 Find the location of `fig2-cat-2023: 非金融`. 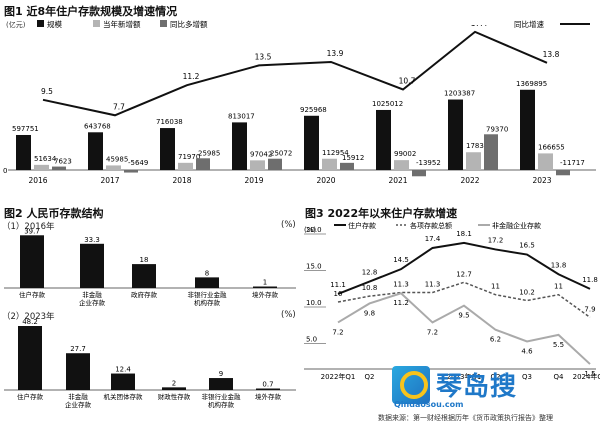

fig2-cat-2023: 非金融 is located at coordinates (78, 396).